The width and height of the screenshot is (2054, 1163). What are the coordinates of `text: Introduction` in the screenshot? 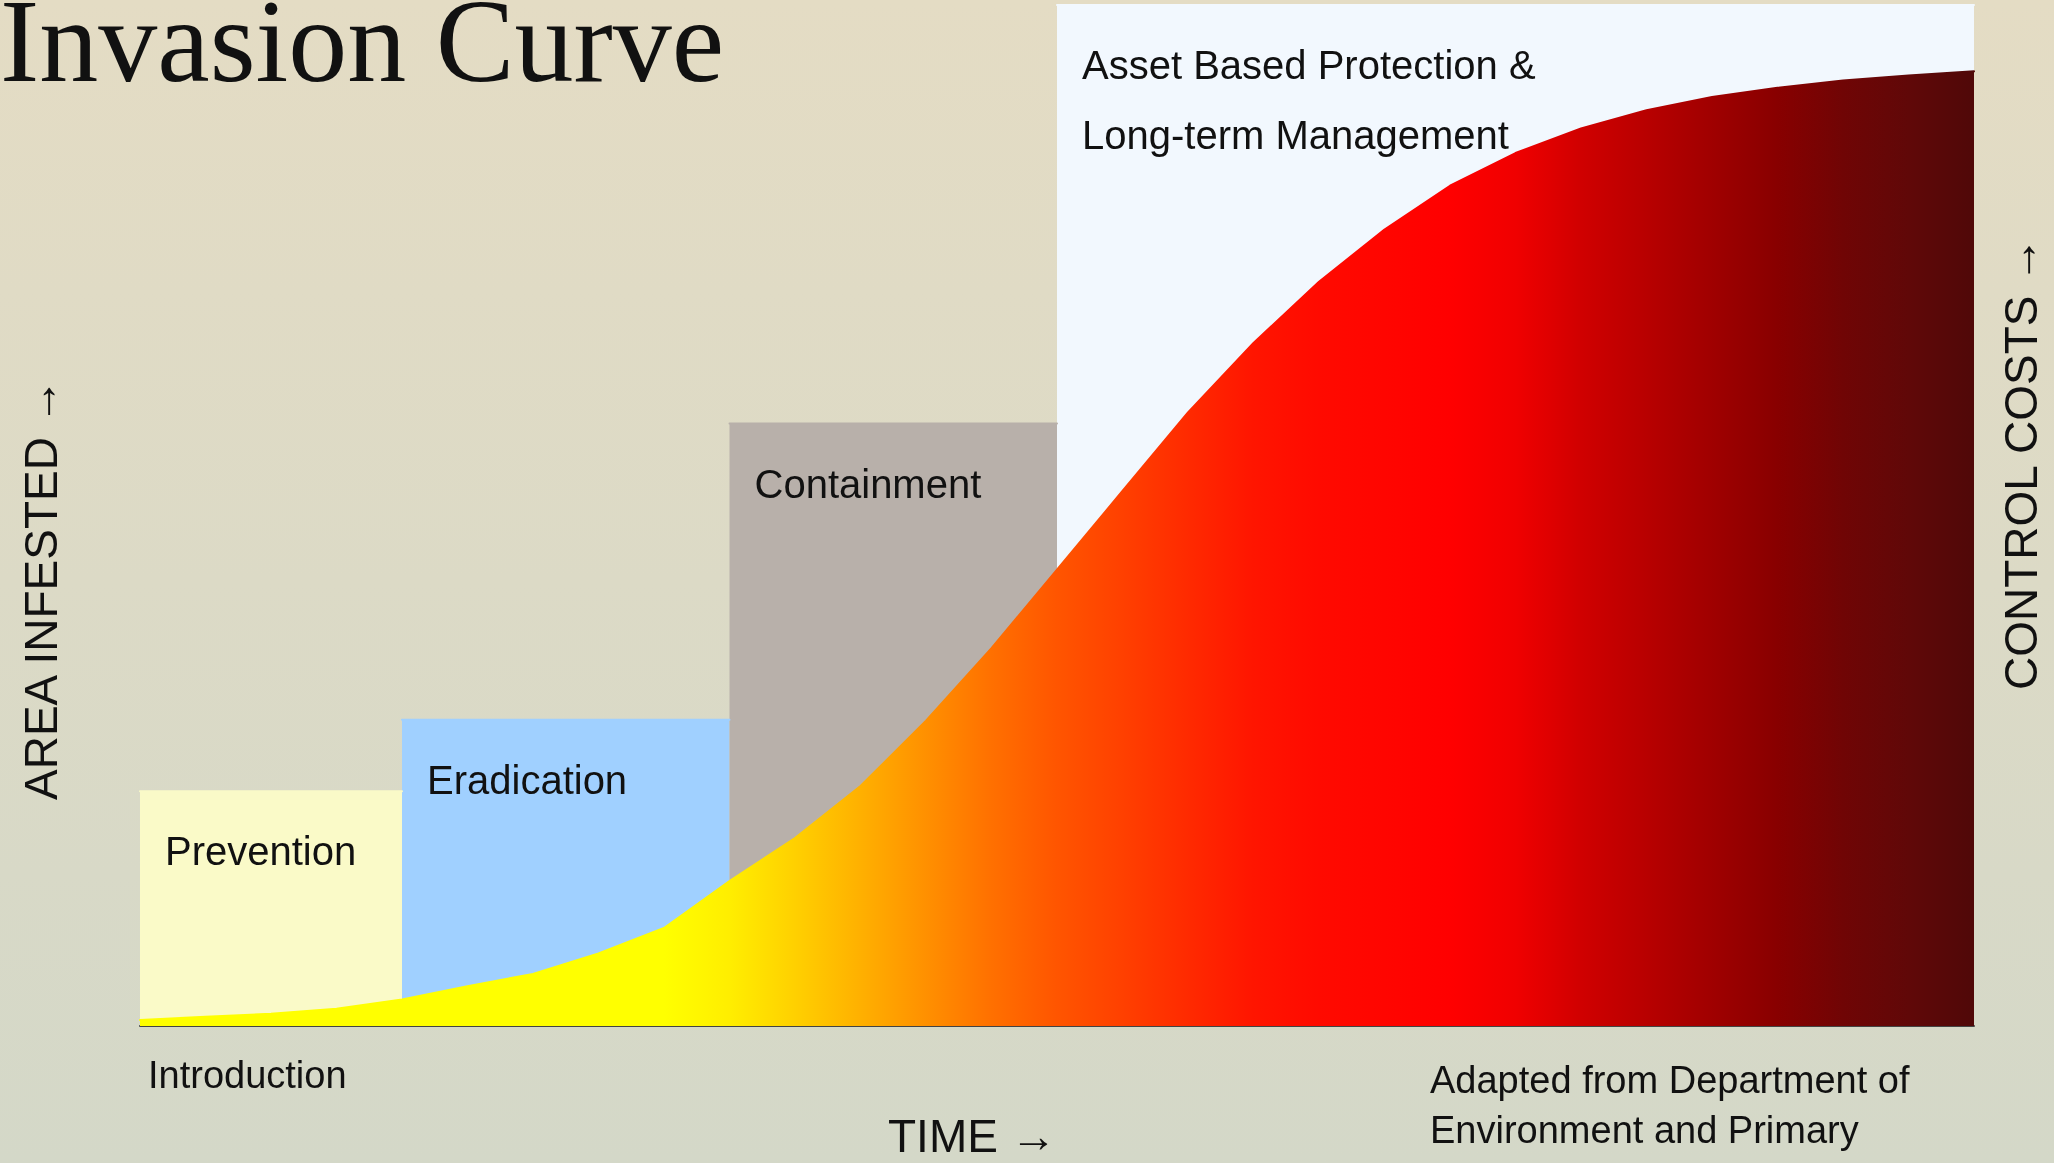 It's located at (247, 1075).